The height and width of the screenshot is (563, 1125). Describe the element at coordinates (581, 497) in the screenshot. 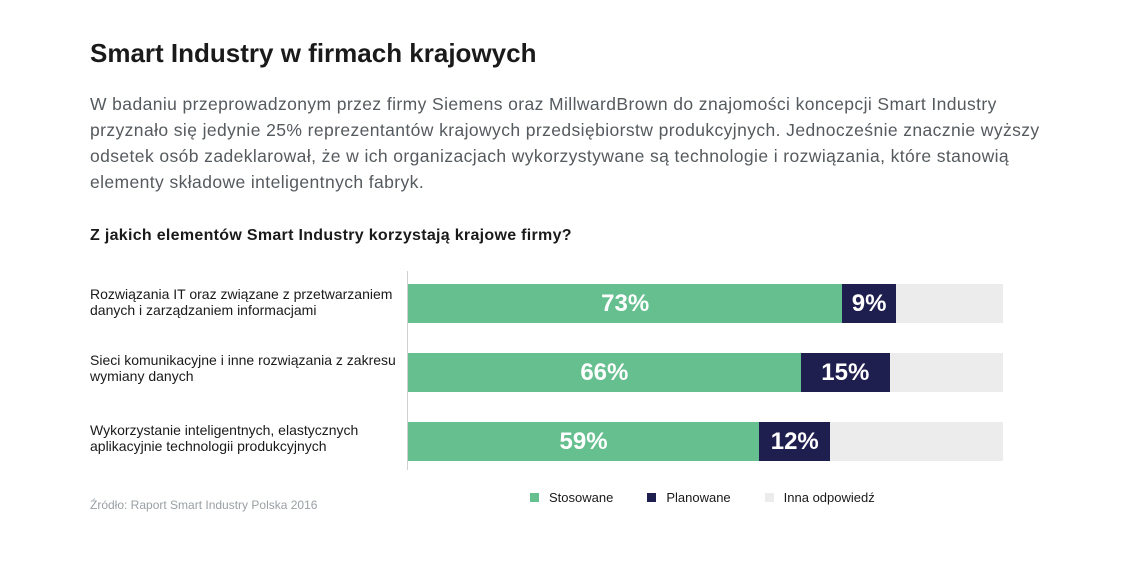

I see `legend-label-stosowane: Stosowane` at that location.